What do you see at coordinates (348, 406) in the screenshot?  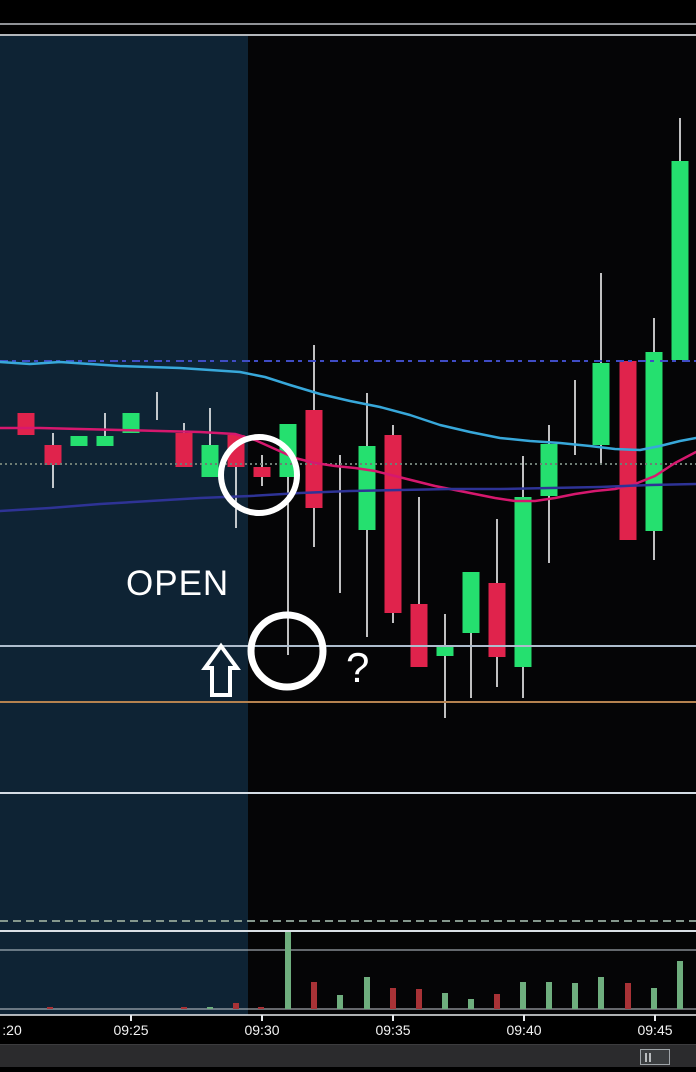 I see `ma-cyan-line` at bounding box center [348, 406].